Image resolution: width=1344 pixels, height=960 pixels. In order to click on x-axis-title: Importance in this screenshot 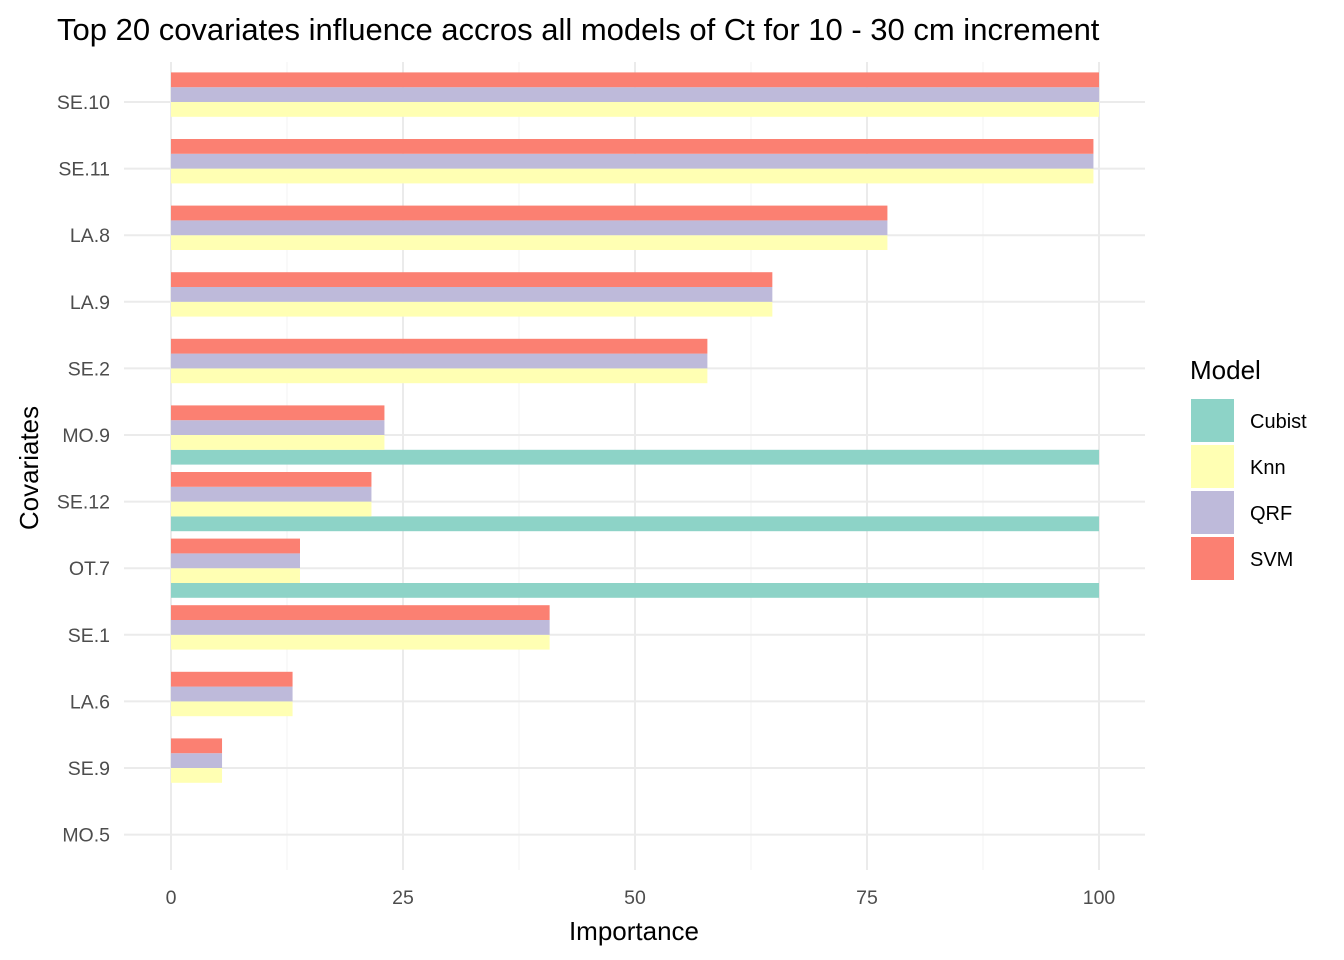, I will do `click(634, 931)`.